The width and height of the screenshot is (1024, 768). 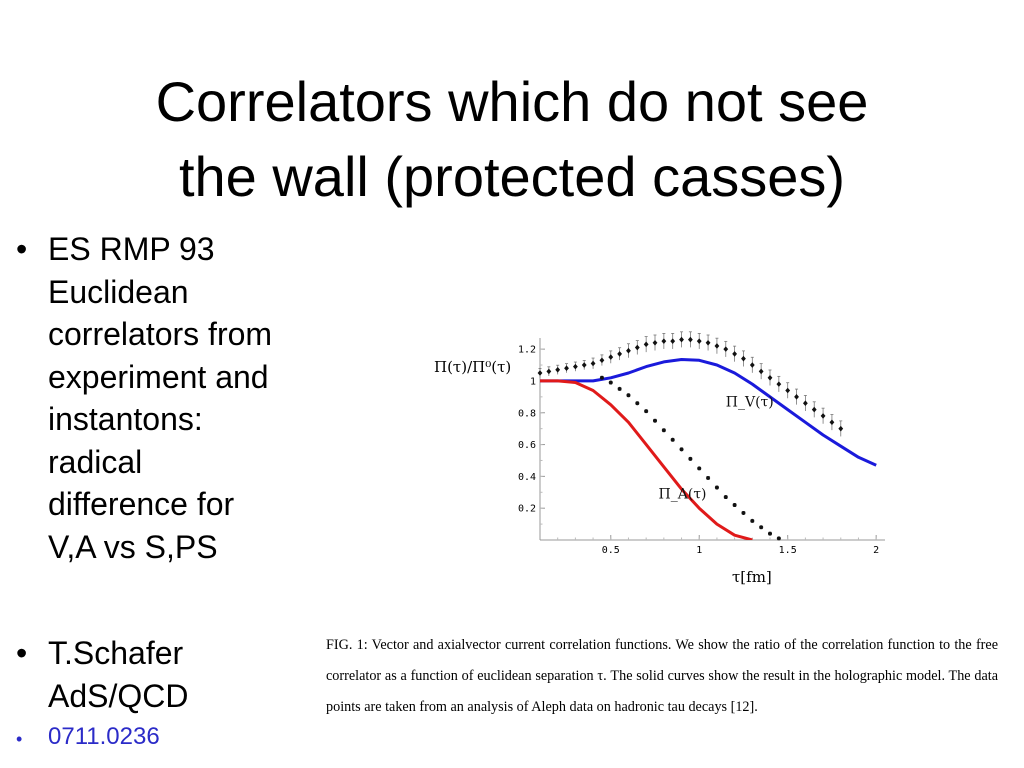 I want to click on bullet-item-arxiv: • 0711.0236, so click(x=194, y=737).